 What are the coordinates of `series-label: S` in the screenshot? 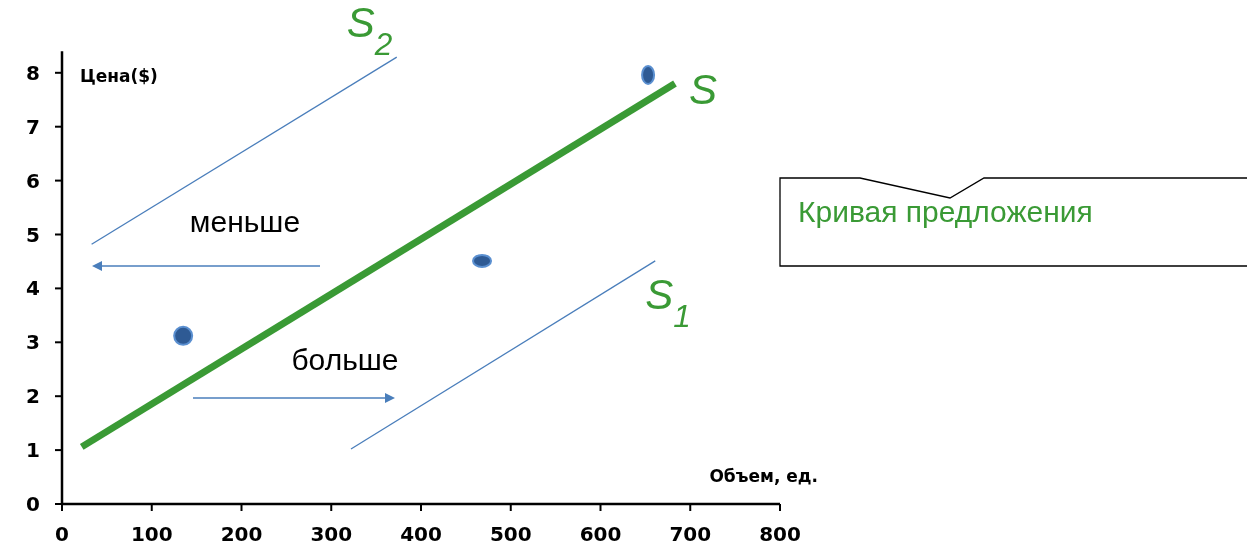 It's located at (703, 89).